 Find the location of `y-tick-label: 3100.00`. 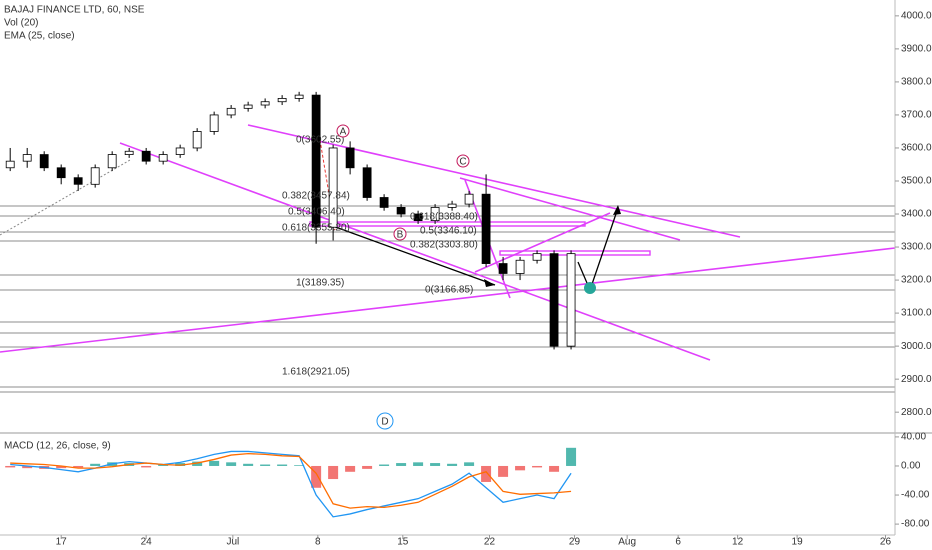

y-tick-label: 3100.00 is located at coordinates (916, 313).